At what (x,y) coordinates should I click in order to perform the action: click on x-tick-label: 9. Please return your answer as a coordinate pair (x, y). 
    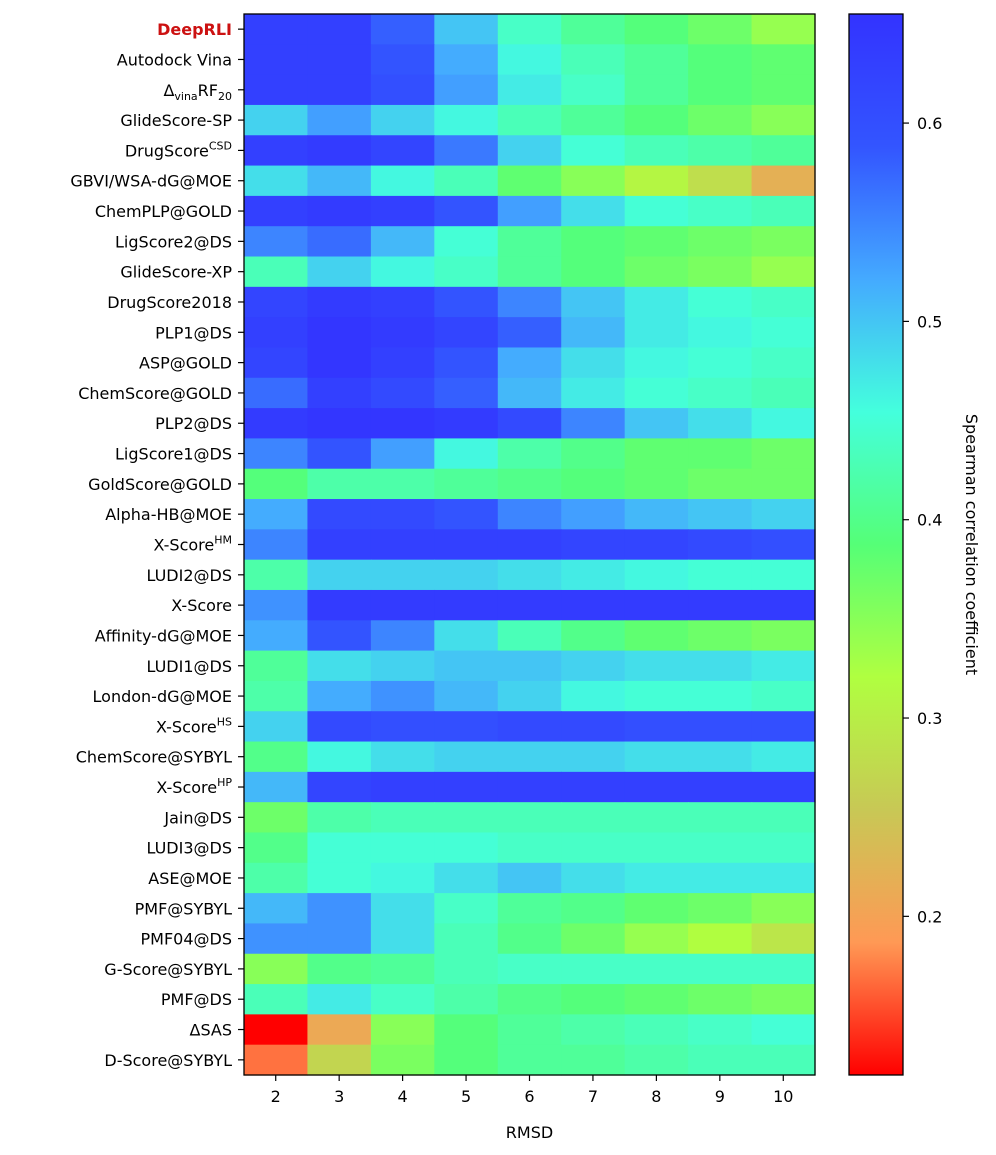
    Looking at the image, I should click on (720, 1096).